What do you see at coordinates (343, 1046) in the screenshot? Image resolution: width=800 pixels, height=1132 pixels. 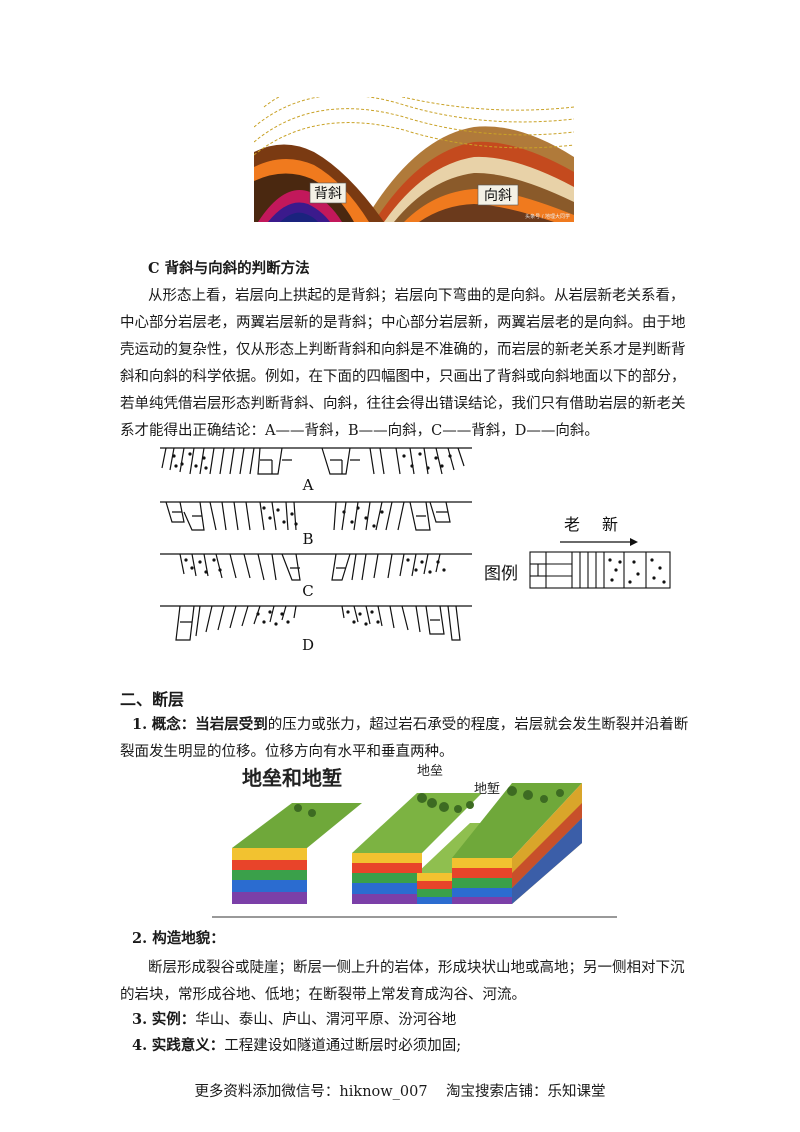 I see `item-4-text: 工程建设如隧道通过断层时必须加固;` at bounding box center [343, 1046].